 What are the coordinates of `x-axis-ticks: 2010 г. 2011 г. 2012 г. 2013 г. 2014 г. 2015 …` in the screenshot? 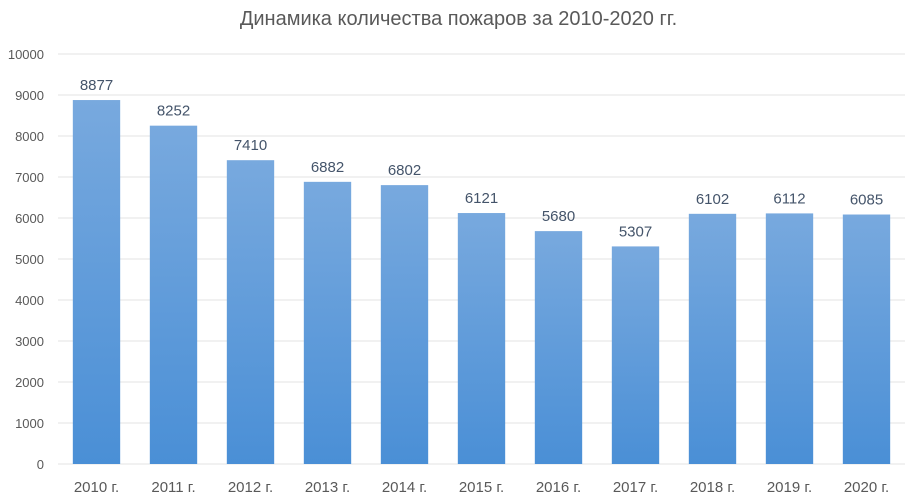 It's located at (481, 487).